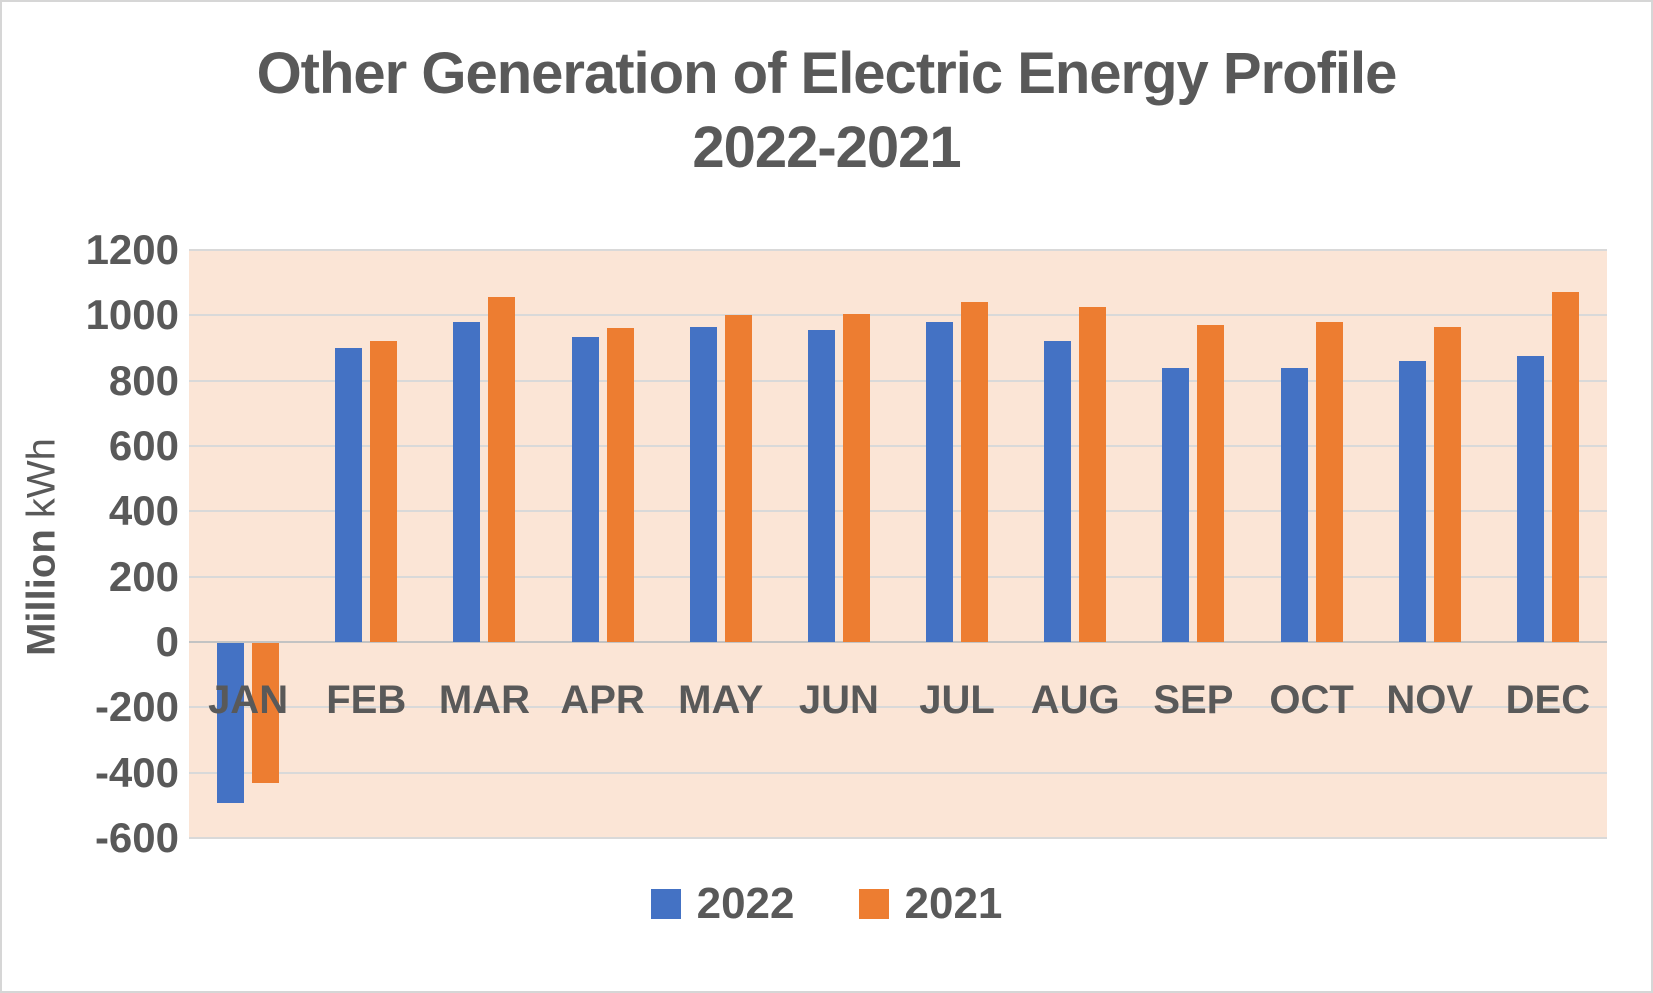  I want to click on y-tick--600: -600, so click(136, 837).